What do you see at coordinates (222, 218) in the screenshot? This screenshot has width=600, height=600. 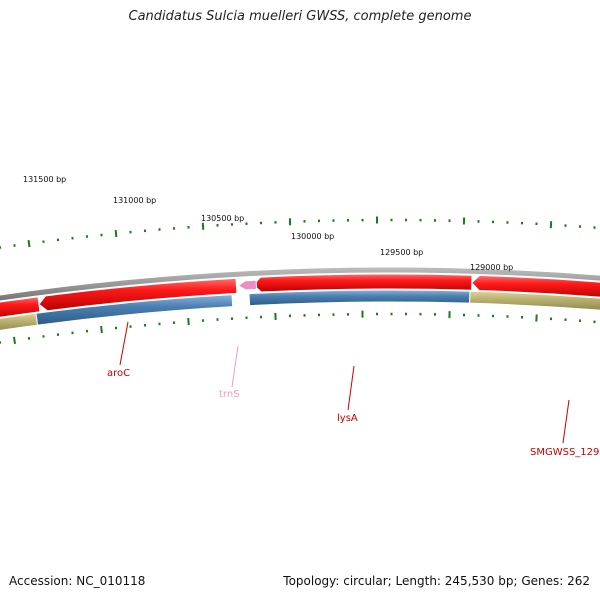 I see `tick-label: 130500 bp` at bounding box center [222, 218].